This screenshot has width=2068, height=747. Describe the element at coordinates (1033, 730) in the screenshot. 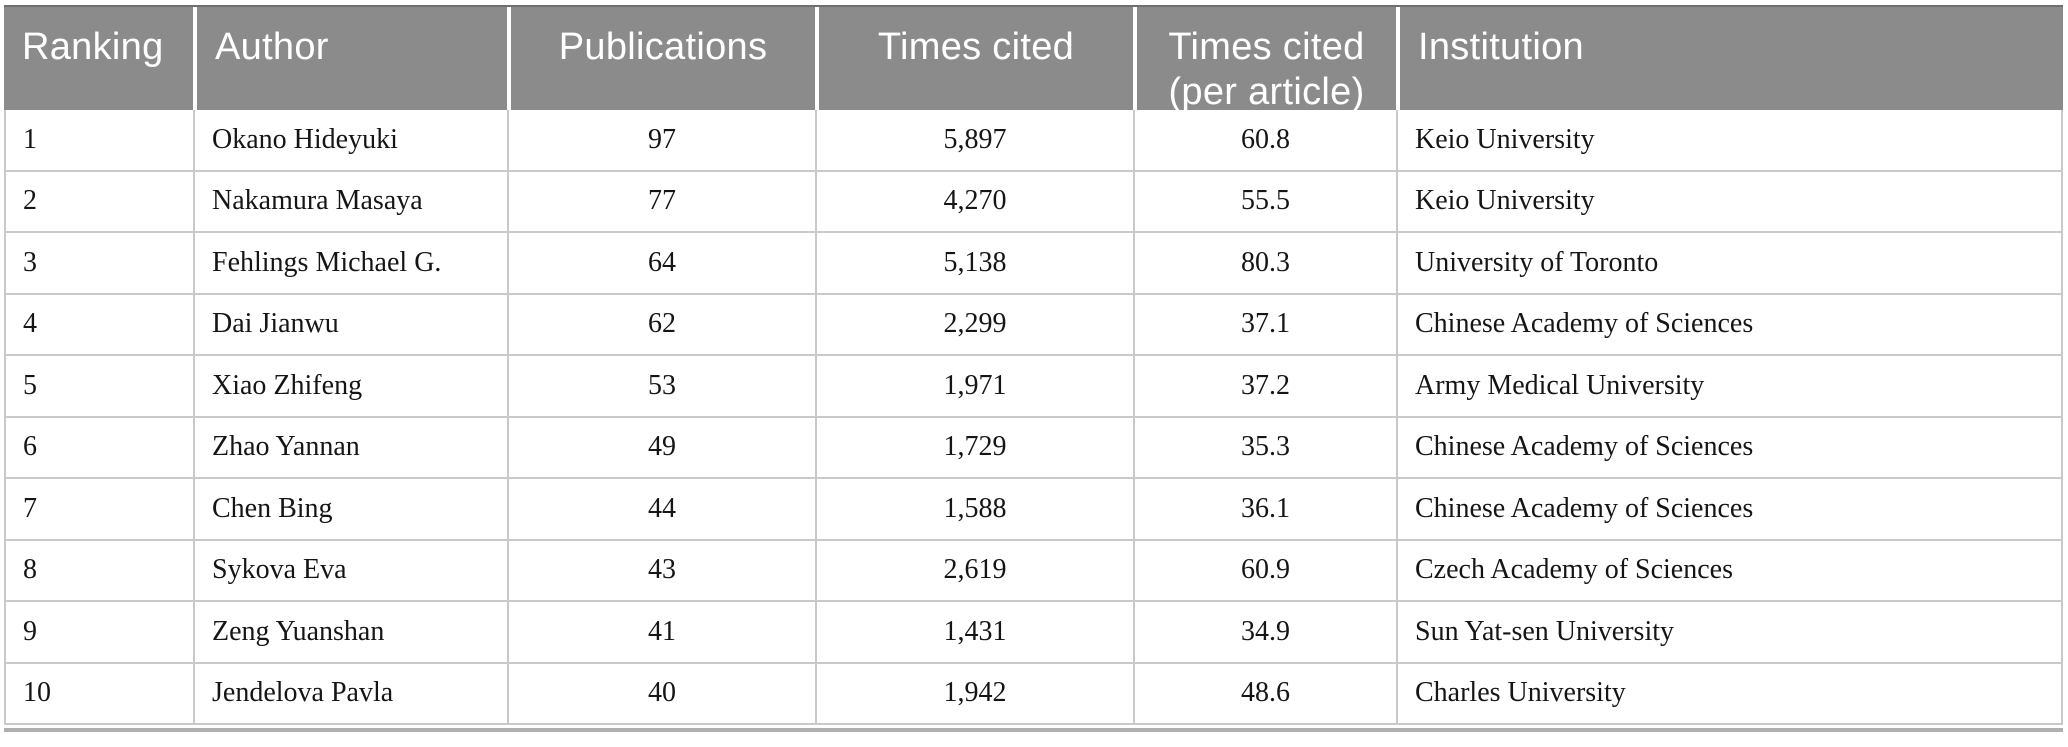

I see `table-bottom-rule` at that location.